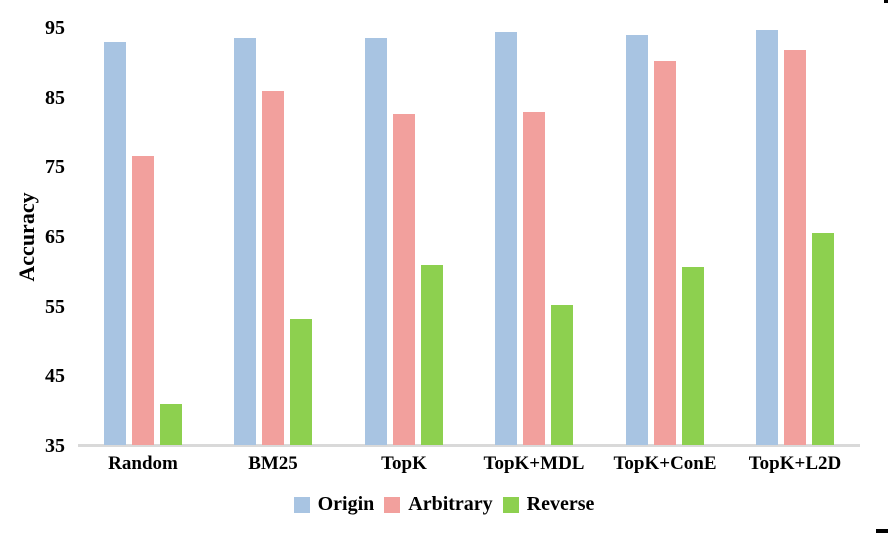 This screenshot has height=533, width=888. I want to click on y-tick-label: 65, so click(55, 237).